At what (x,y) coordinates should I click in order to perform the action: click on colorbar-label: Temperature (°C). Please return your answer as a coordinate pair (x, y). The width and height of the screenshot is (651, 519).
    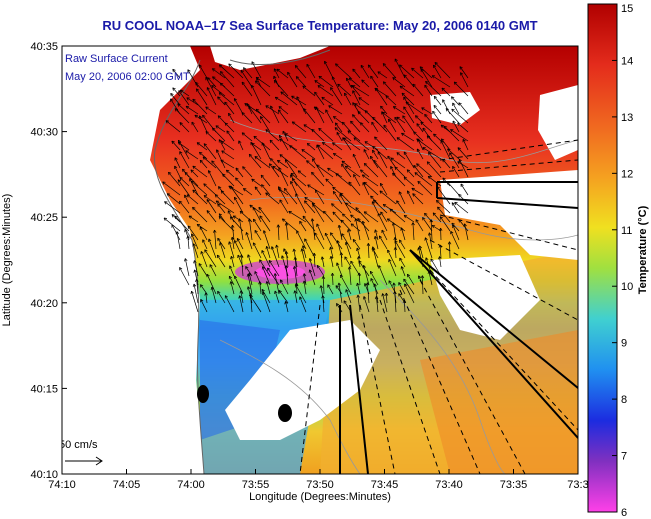
    Looking at the image, I should click on (643, 249).